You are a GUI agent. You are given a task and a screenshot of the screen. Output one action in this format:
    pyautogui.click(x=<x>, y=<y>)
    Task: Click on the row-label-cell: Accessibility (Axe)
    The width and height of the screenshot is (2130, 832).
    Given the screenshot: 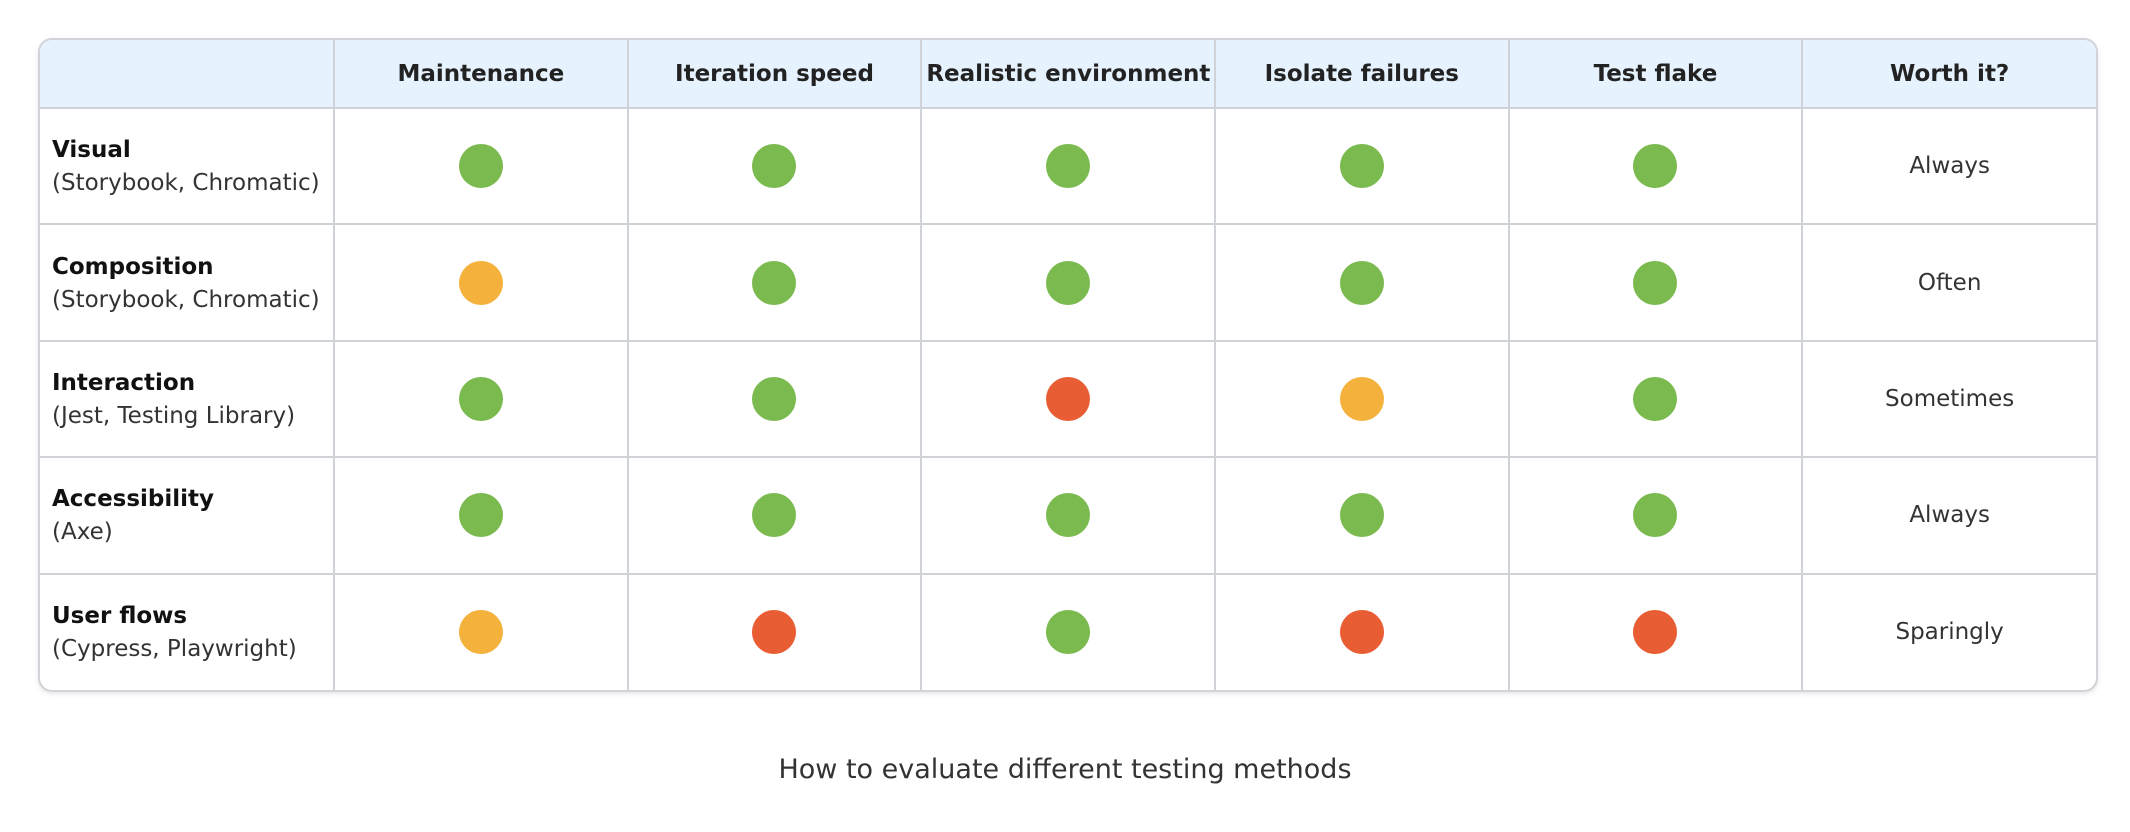 What is the action you would take?
    pyautogui.click(x=187, y=515)
    